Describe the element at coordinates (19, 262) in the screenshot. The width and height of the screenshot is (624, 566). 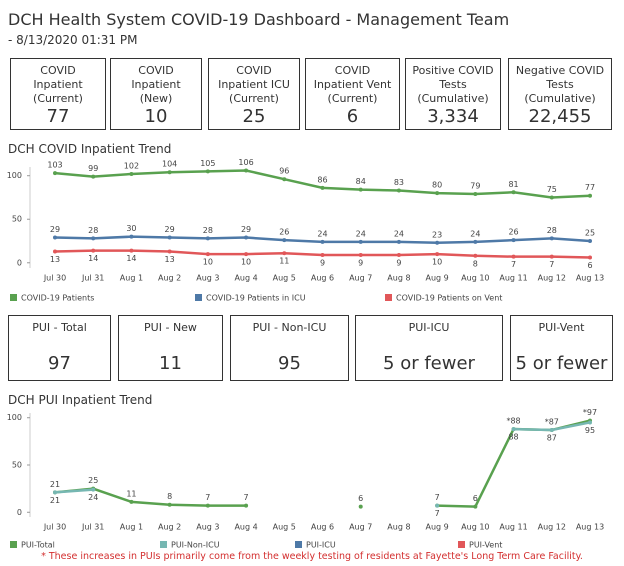
I see `y-tick-label: 0` at that location.